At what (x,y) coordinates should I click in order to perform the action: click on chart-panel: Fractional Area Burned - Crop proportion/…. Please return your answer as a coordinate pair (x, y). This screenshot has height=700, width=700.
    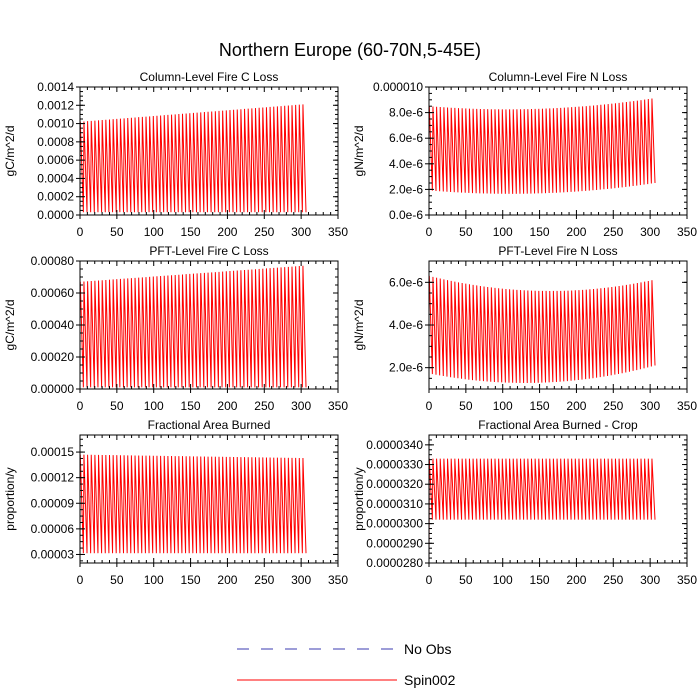
    Looking at the image, I should click on (524, 502).